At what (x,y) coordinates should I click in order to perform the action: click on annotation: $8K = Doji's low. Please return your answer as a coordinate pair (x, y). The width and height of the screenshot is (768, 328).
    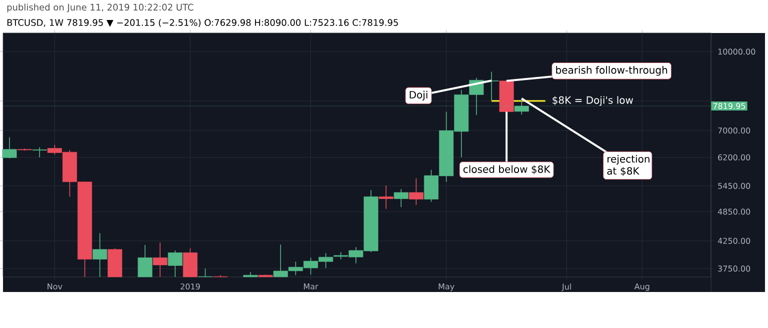
    Looking at the image, I should click on (593, 101).